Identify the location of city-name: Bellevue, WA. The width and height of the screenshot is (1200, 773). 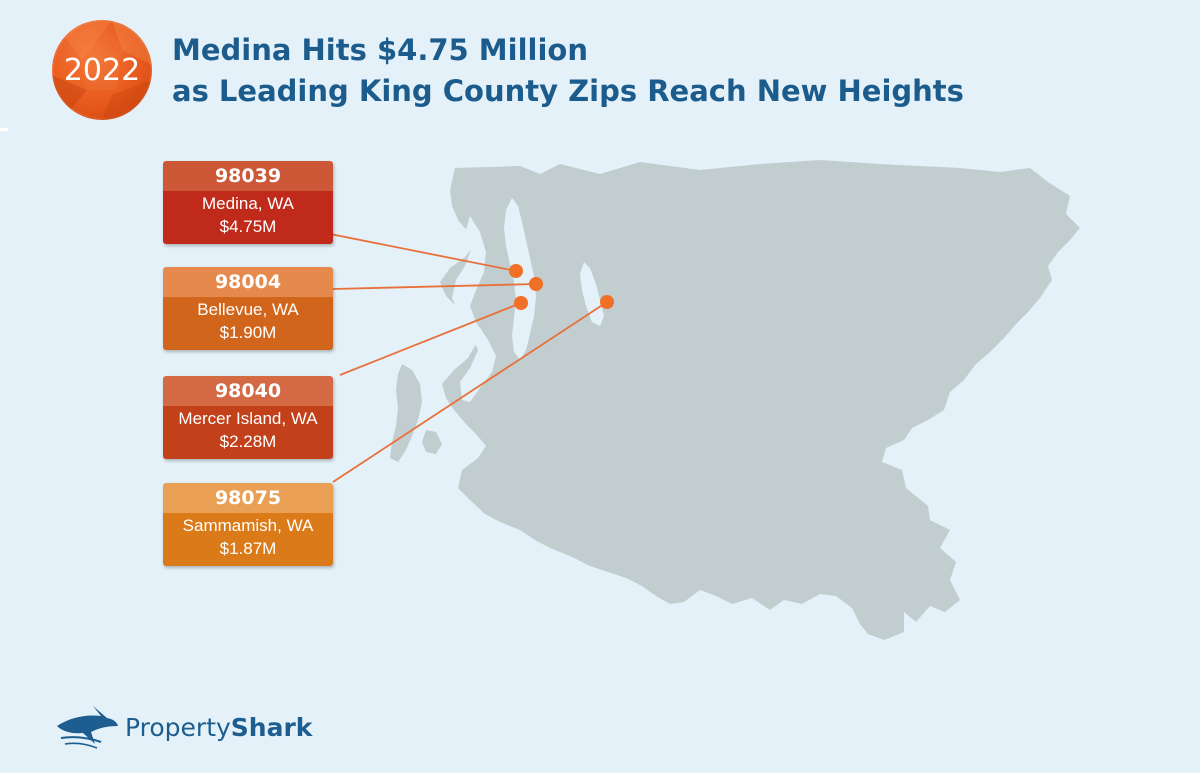
(248, 309).